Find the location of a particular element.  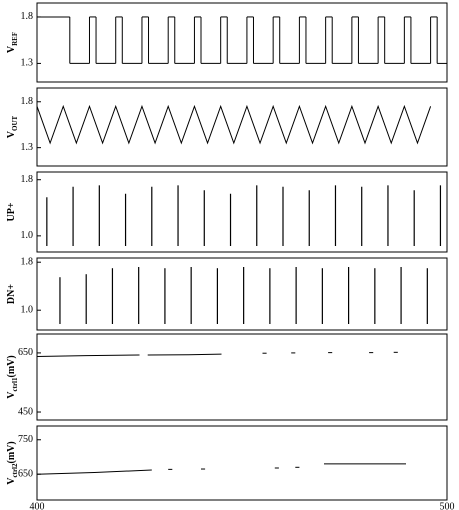

y-axis-label-part: DN+ is located at coordinates (11, 294).